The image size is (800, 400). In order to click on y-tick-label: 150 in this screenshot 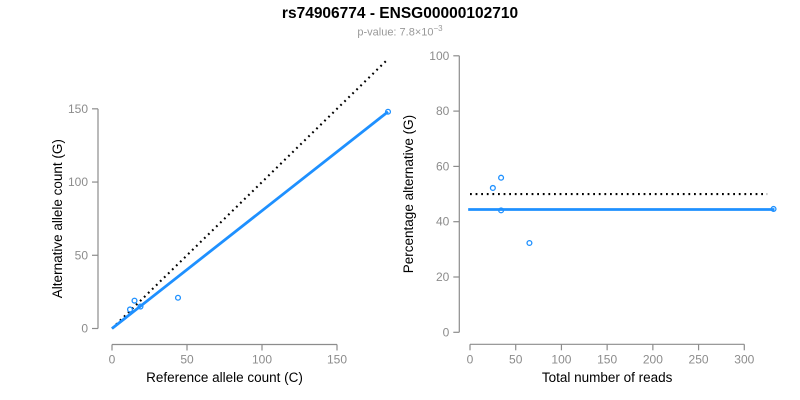, I will do `click(78, 109)`.